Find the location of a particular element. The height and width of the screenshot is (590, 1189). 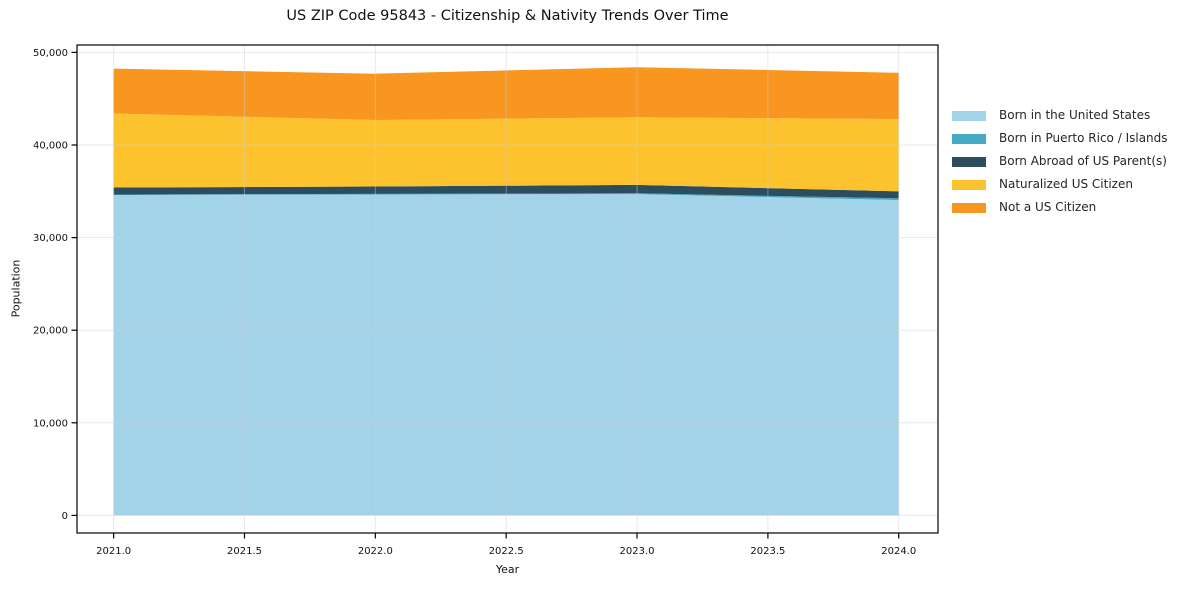

y-tick-label: 30,000 is located at coordinates (50, 238).